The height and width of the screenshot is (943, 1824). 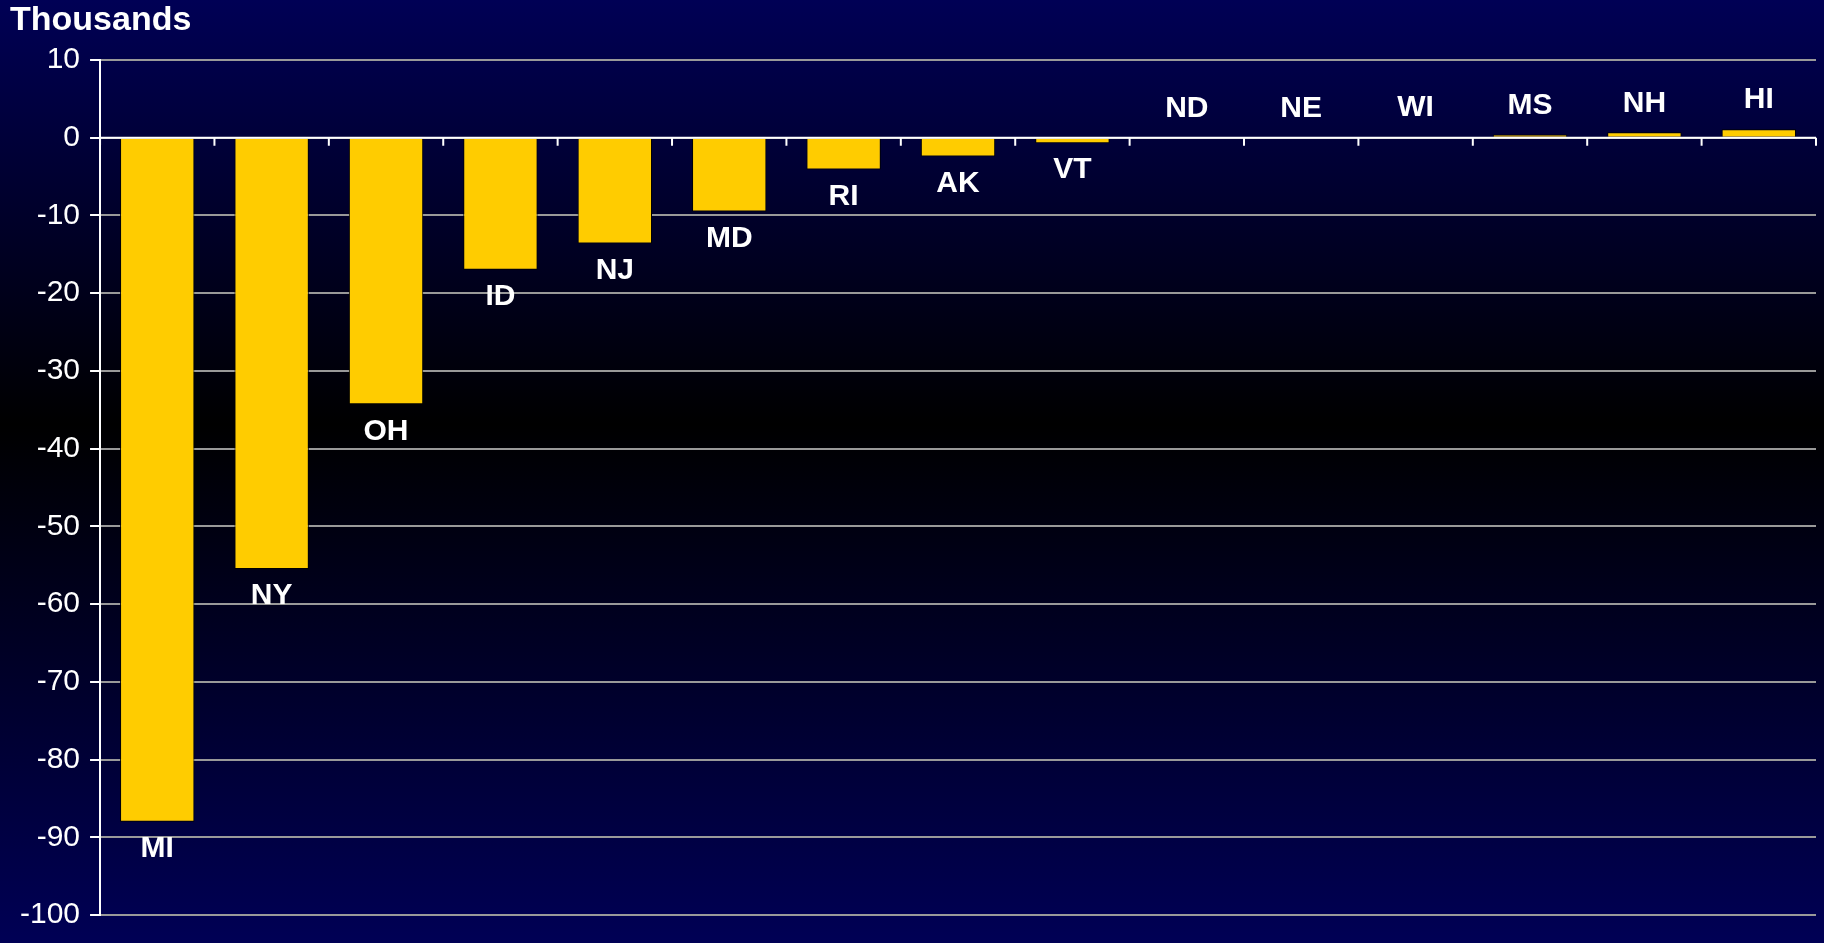 What do you see at coordinates (72, 135) in the screenshot?
I see `y-tick-label: 0` at bounding box center [72, 135].